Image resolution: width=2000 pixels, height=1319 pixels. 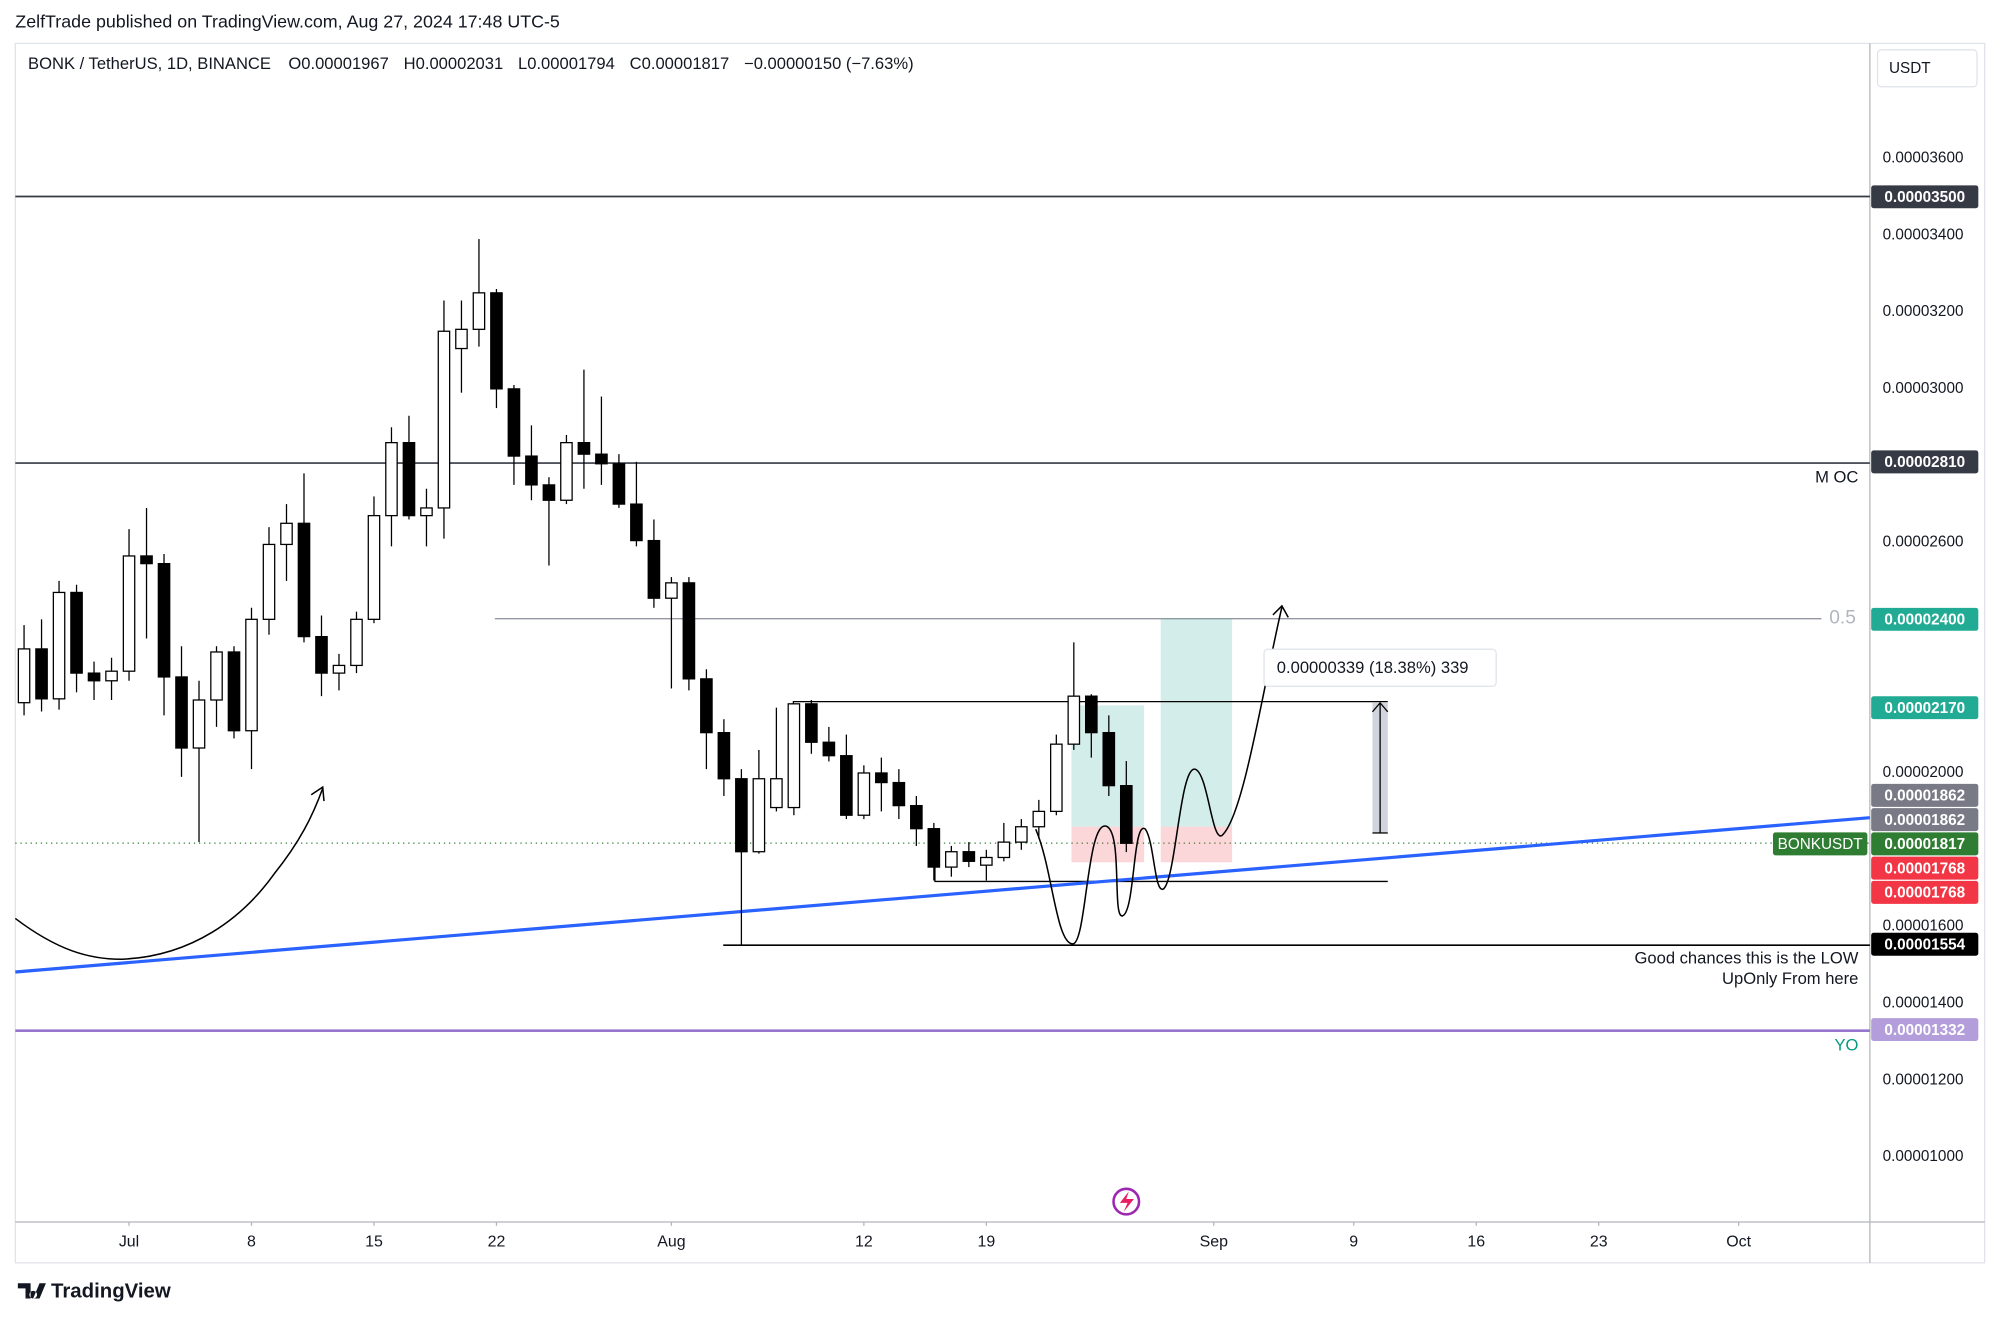 What do you see at coordinates (129, 1242) in the screenshot?
I see `x-tick-label: Jul` at bounding box center [129, 1242].